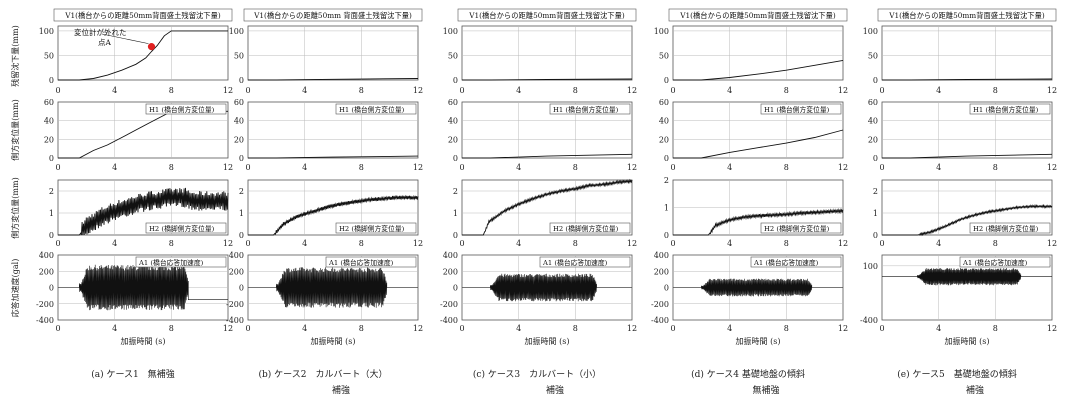  Describe the element at coordinates (151, 47) in the screenshot. I see `annotation-marker` at that location.